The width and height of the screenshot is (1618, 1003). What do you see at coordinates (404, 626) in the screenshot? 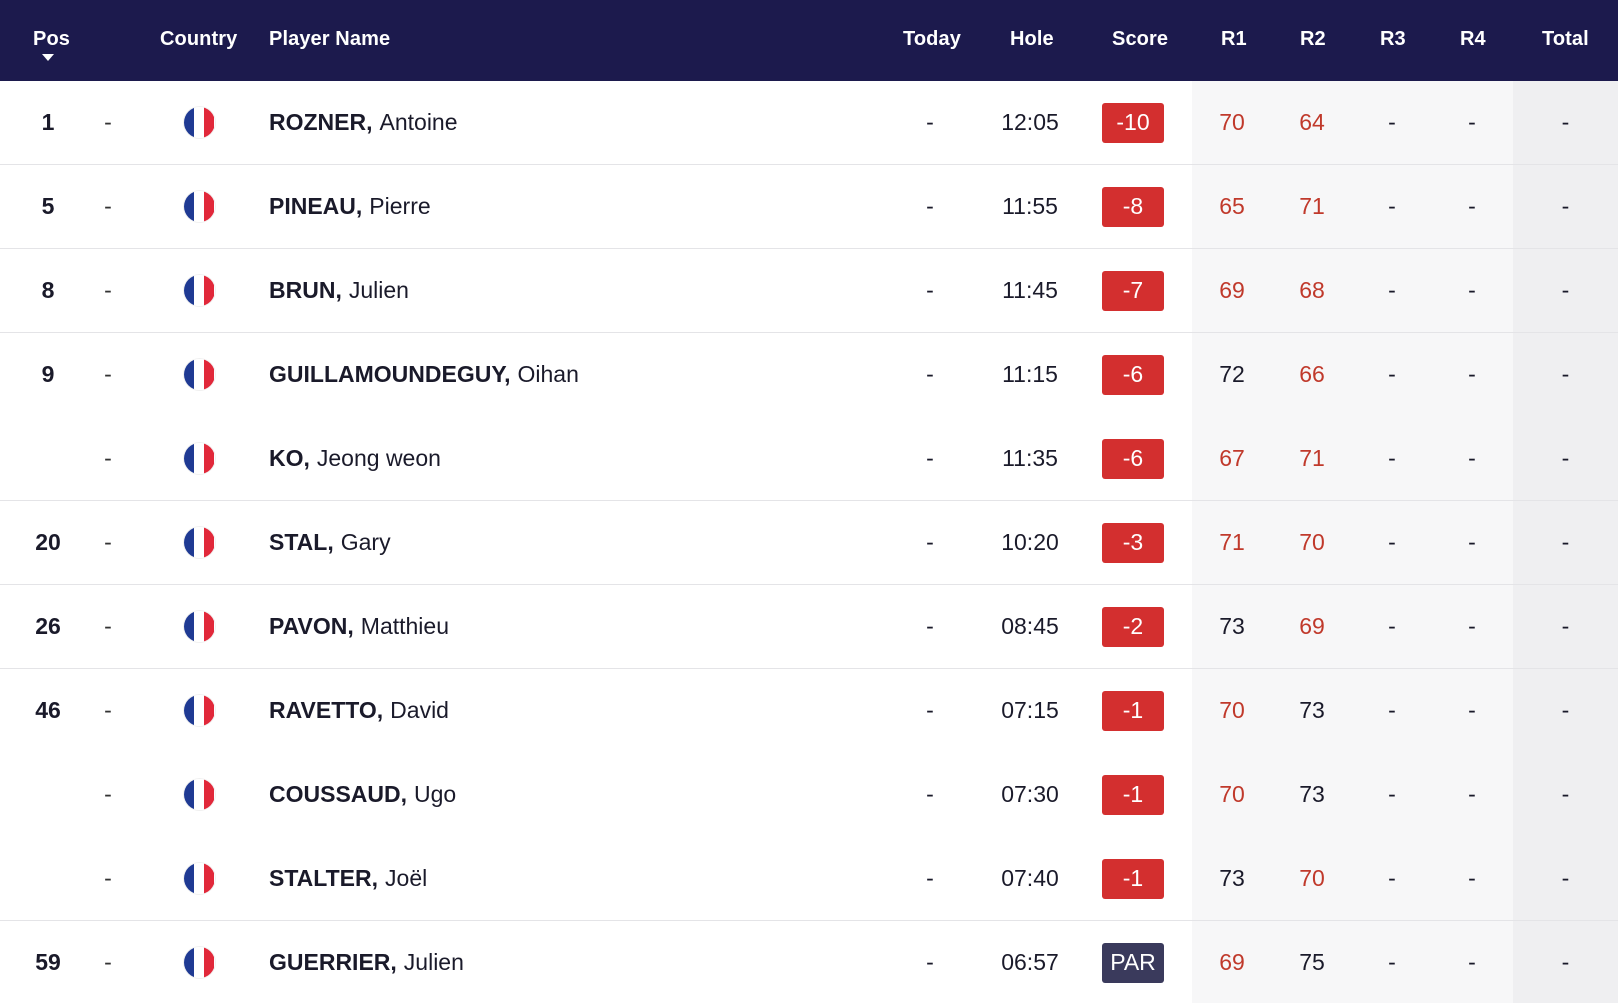
I see `player-first-name: Matthieu` at bounding box center [404, 626].